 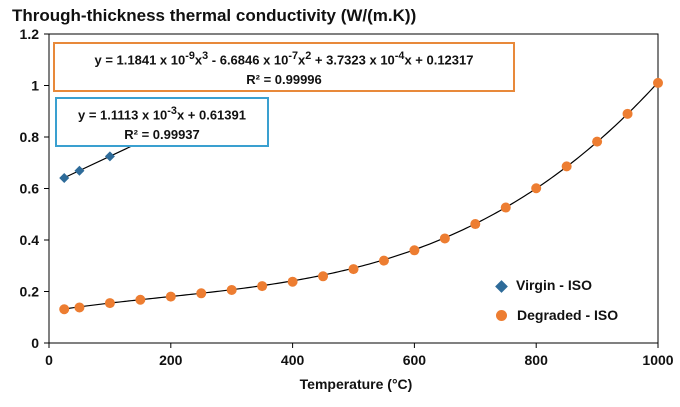 I want to click on legend-item-degraded: Degraded - ISO, so click(x=556, y=315).